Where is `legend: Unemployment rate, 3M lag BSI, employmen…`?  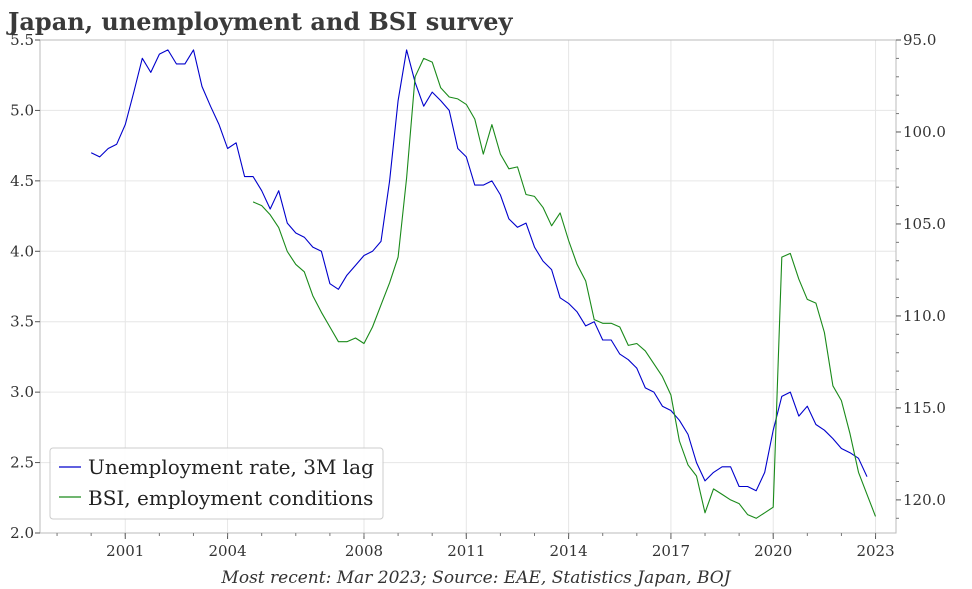 legend: Unemployment rate, 3M lag BSI, employmen… is located at coordinates (216, 483).